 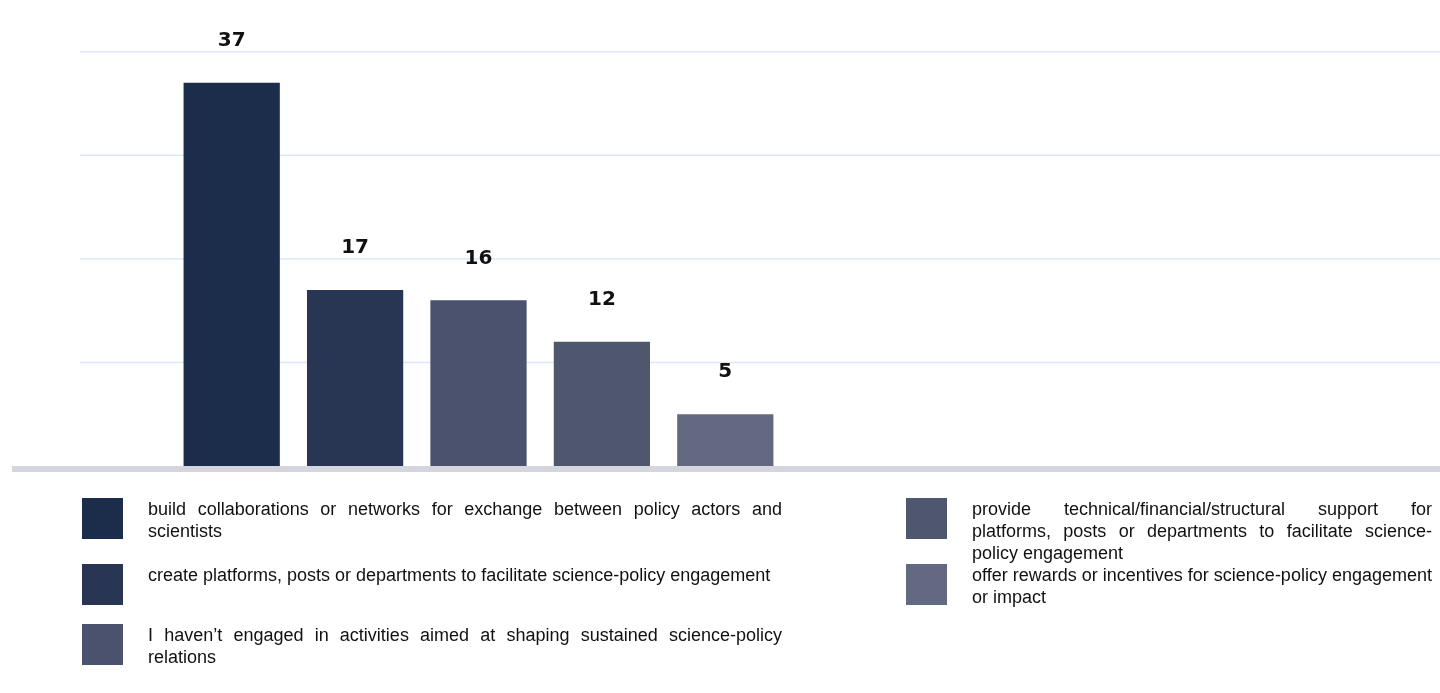 I want to click on data-label: 16, so click(x=478, y=256).